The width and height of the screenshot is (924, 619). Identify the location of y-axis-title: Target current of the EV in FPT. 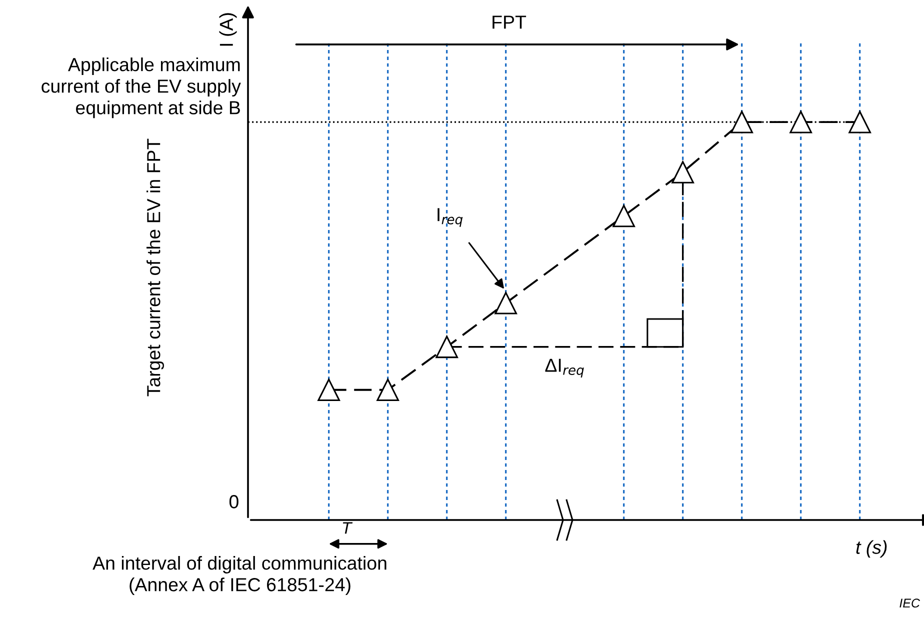
(155, 267).